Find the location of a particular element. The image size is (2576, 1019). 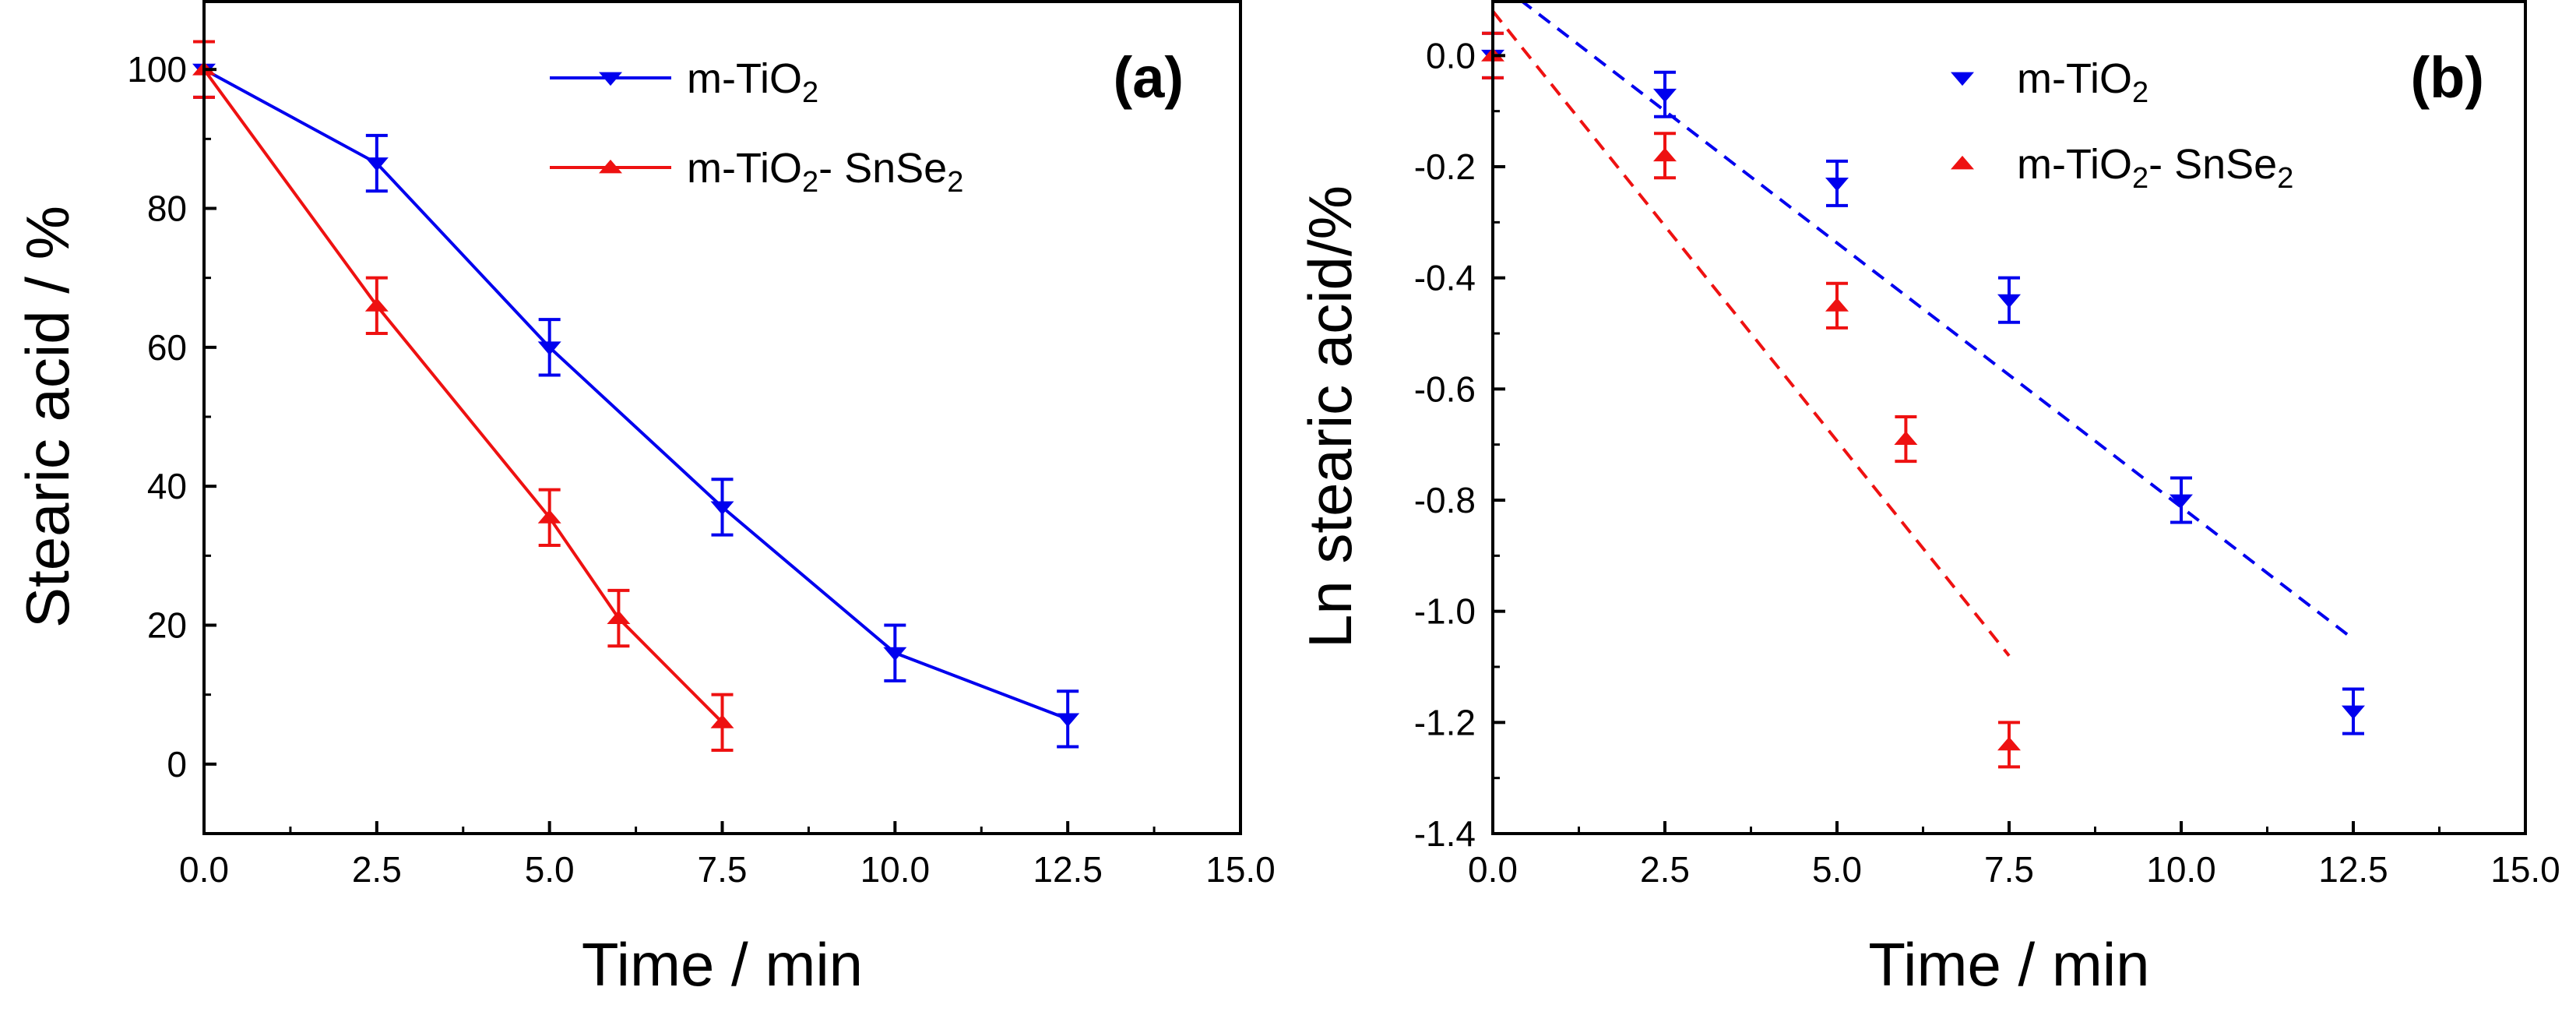

panel-a-y-tick-label: 80 is located at coordinates (167, 209).